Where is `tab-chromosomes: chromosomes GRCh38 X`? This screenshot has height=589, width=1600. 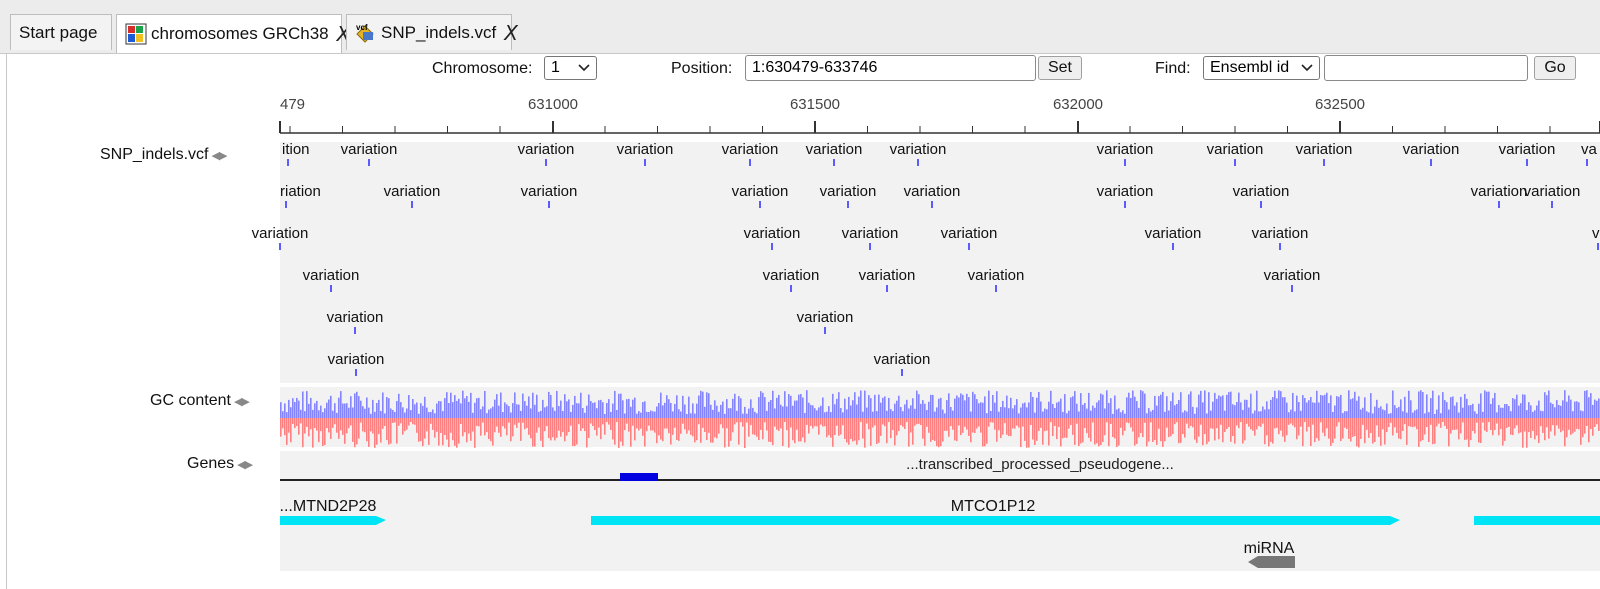
tab-chromosomes: chromosomes GRCh38 X is located at coordinates (233, 33).